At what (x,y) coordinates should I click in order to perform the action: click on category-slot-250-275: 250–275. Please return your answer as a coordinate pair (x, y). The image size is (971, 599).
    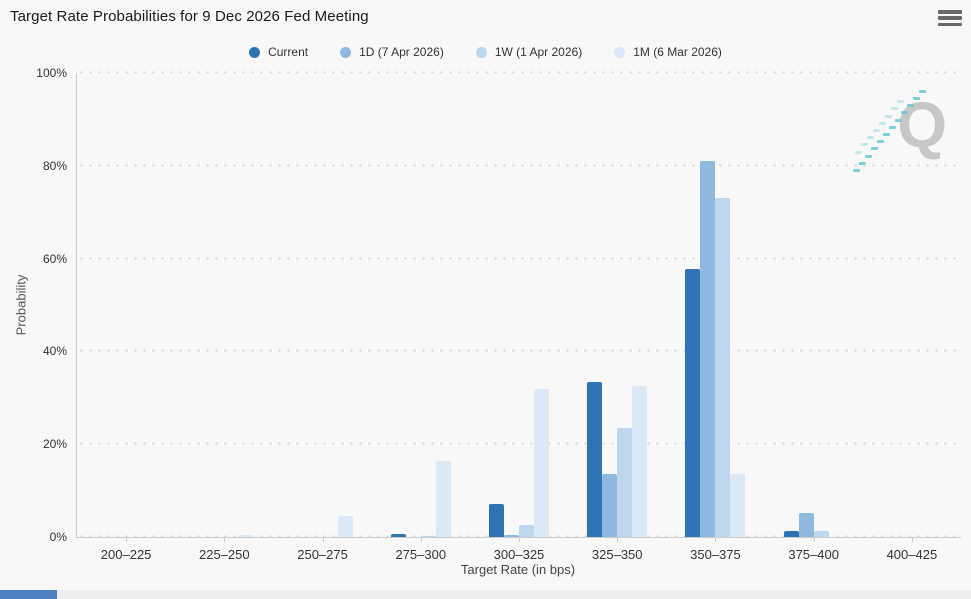
    Looking at the image, I should click on (322, 317).